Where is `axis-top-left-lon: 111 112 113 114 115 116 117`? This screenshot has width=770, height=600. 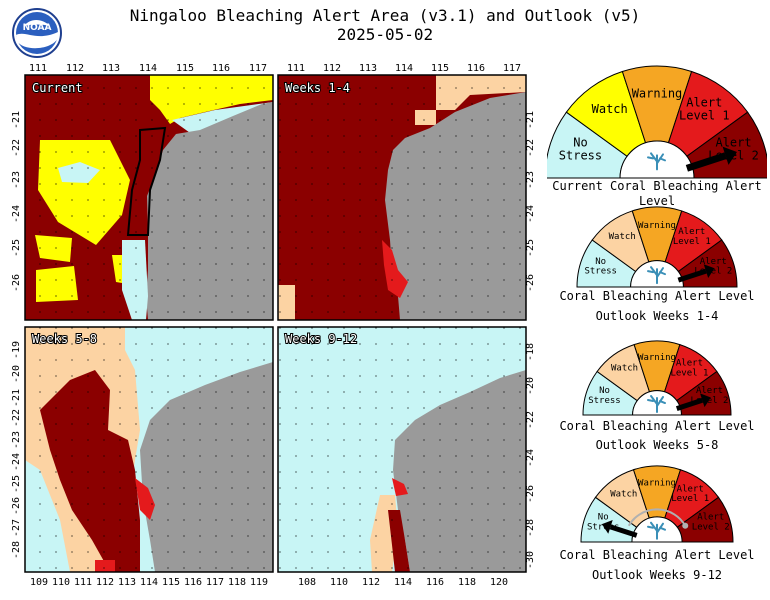
axis-top-left-lon: 111 112 113 114 115 116 117 is located at coordinates (148, 68).